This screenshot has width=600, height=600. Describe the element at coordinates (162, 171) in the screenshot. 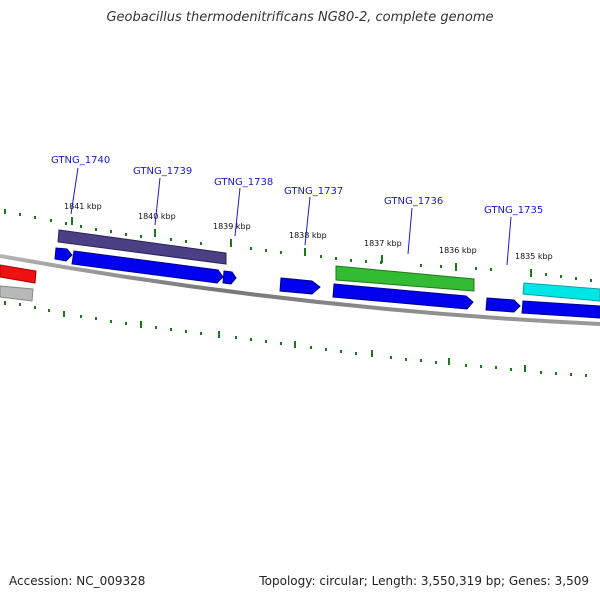

I see `gene-label: GTNG_1739` at that location.